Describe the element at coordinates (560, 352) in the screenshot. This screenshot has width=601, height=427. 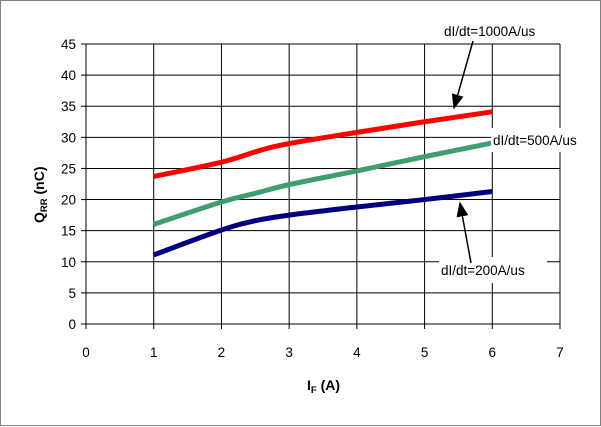
I see `x-tick-label: 7` at that location.